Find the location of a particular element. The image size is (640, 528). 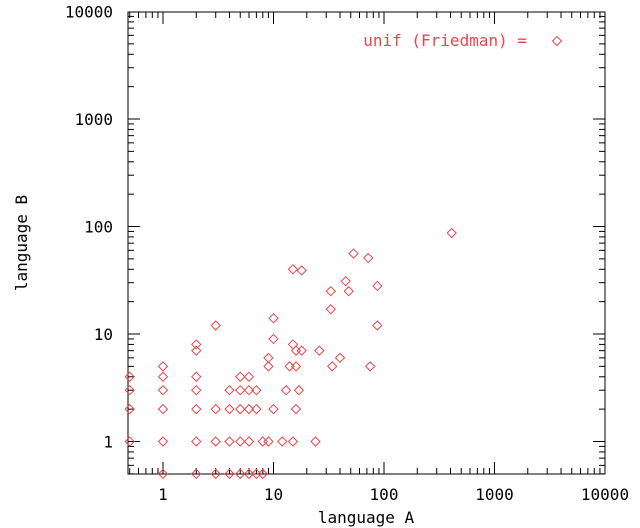

y-tick-label: 1 is located at coordinates (108, 442).